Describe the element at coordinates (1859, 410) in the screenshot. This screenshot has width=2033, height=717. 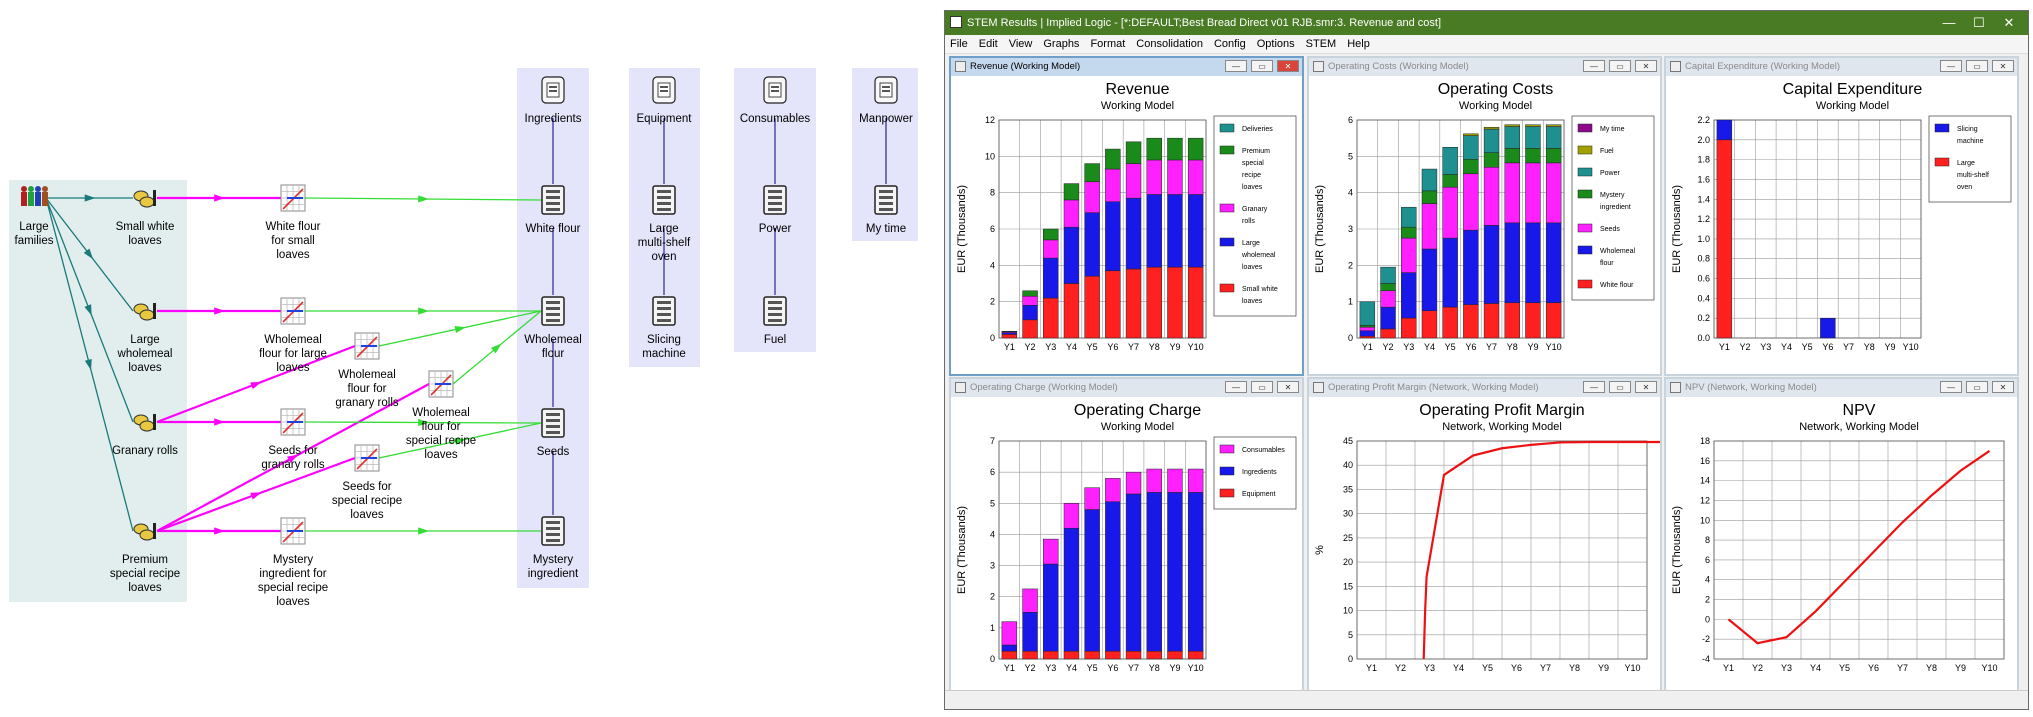
I see `chart-title: NPV` at that location.